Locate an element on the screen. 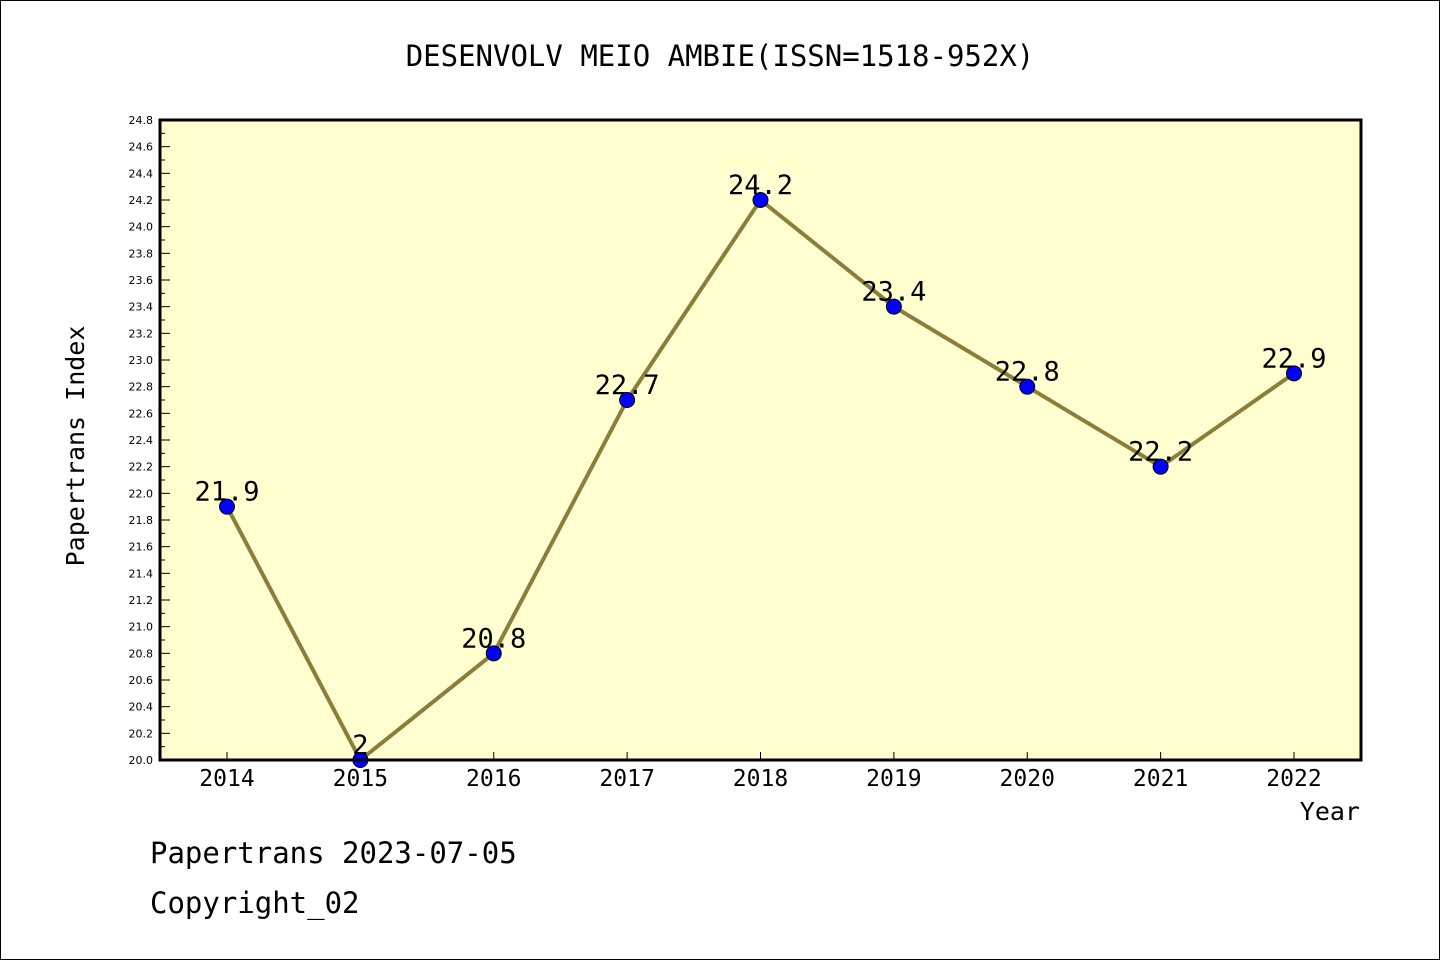  x-tick-label: 2019 is located at coordinates (893, 779).